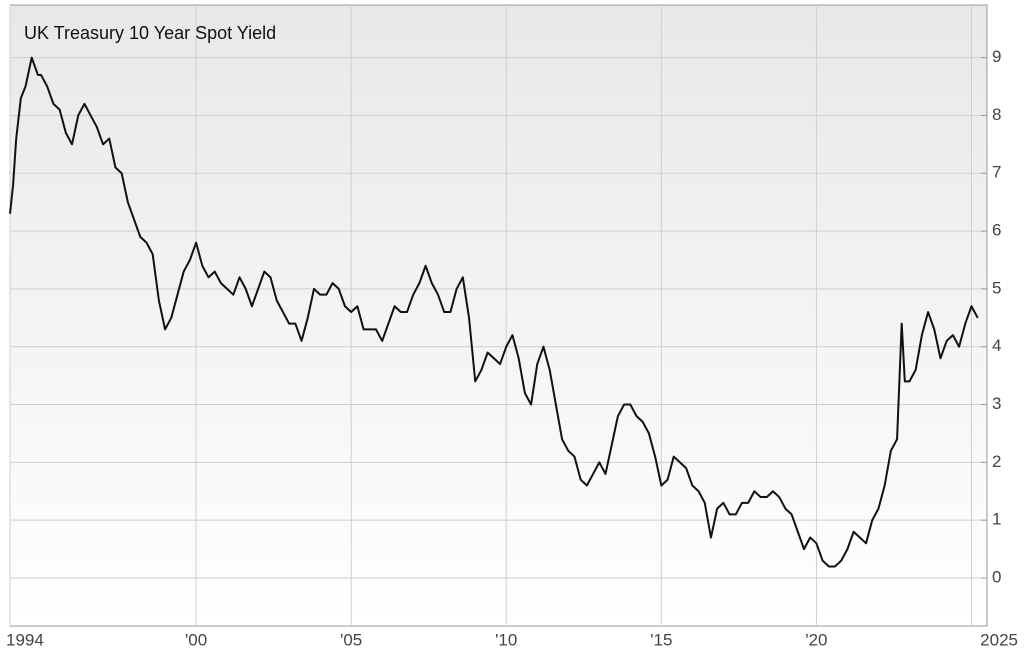  I want to click on chart-title: UK Treasury 10 Year Spot Yield, so click(150, 33).